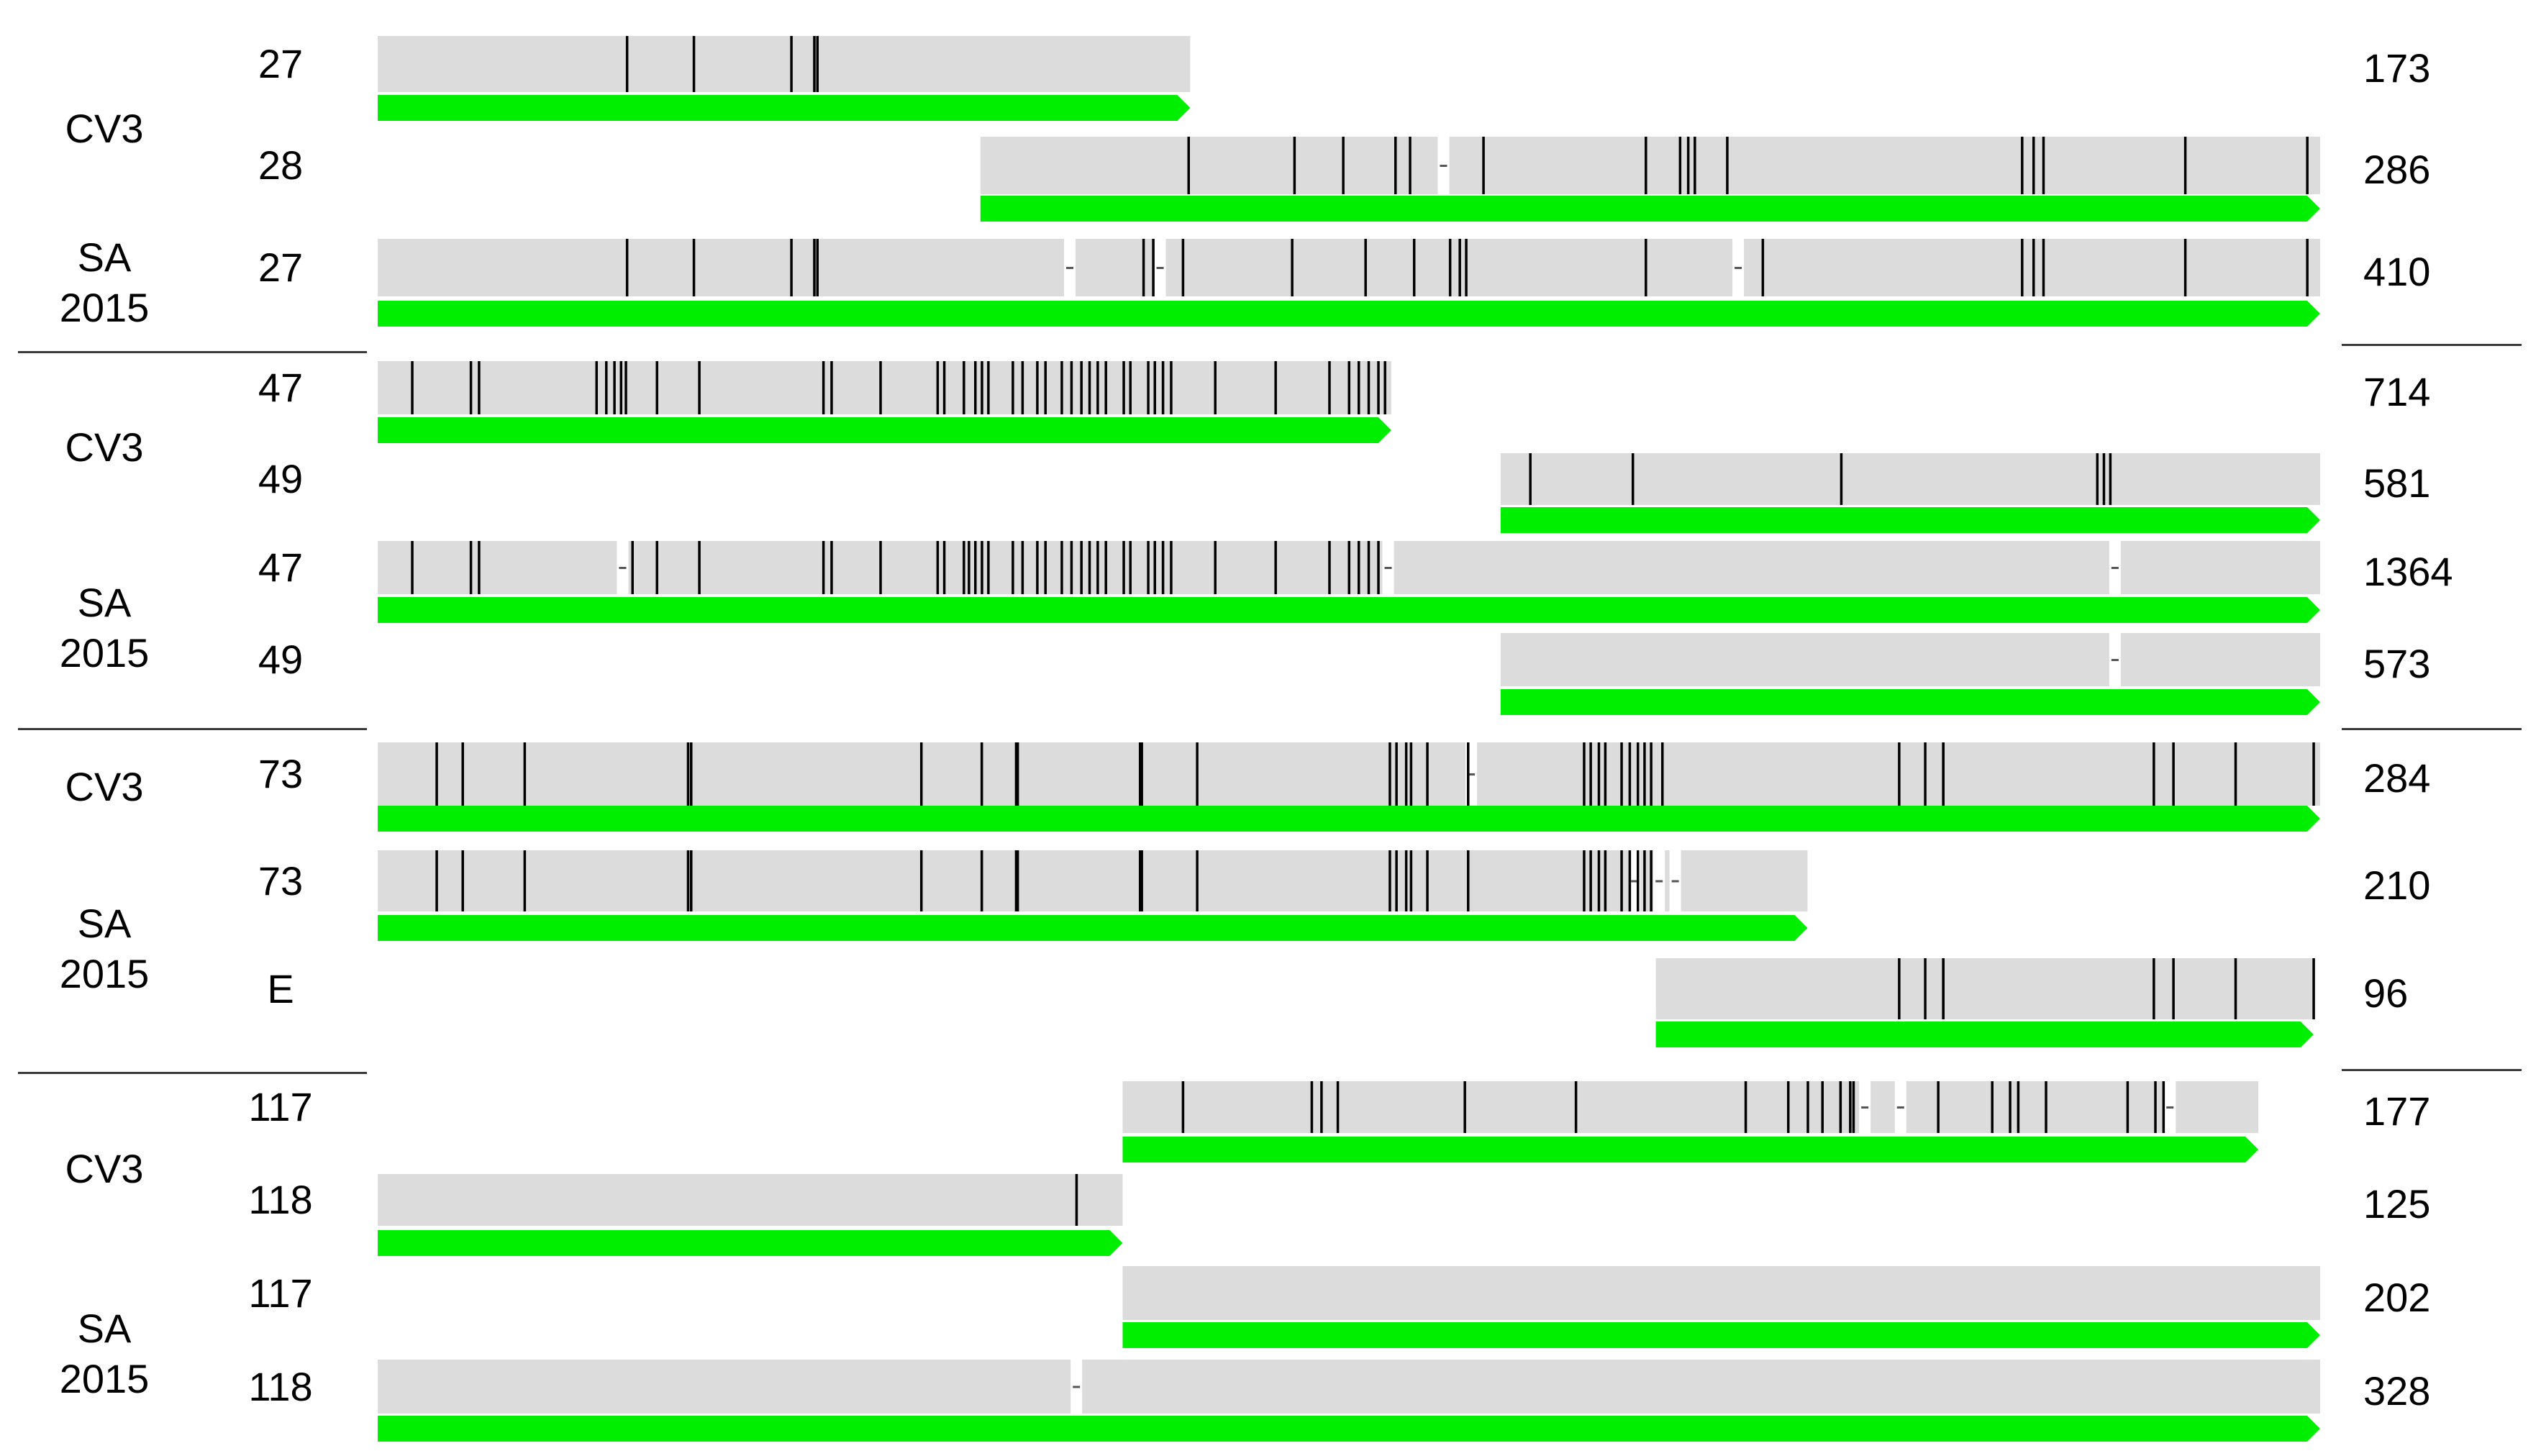 The image size is (2541, 1456). Describe the element at coordinates (2397, 169) in the screenshot. I see `row-length-label: 286` at that location.